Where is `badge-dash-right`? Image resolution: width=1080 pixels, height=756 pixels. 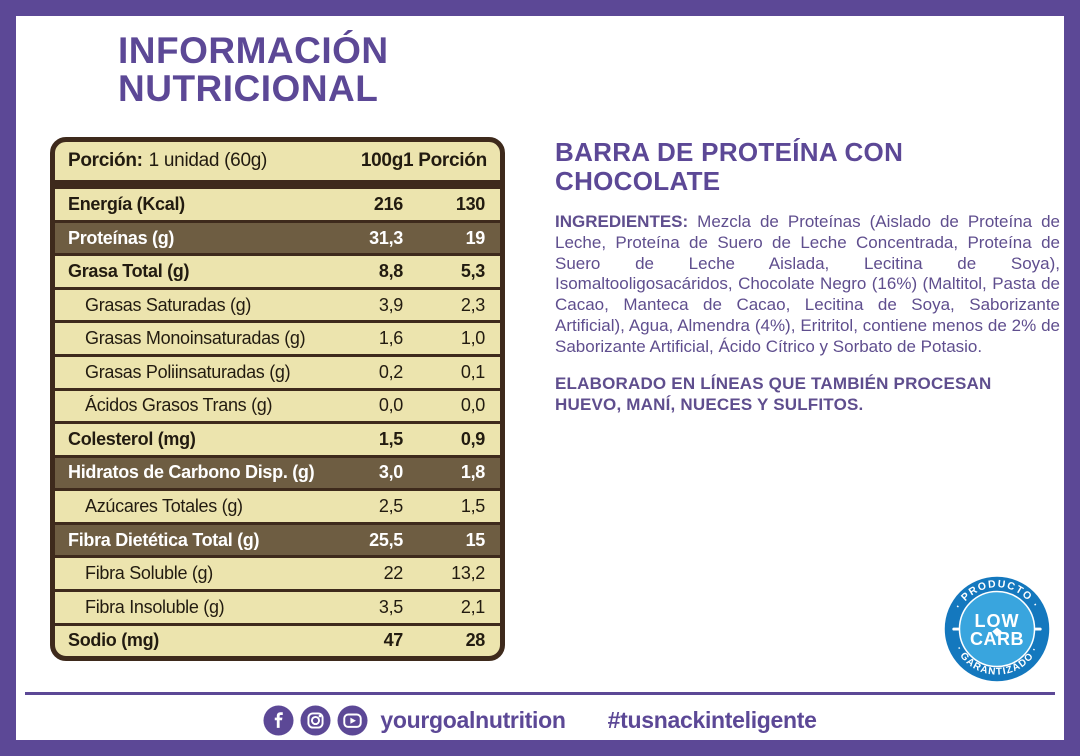 badge-dash-right is located at coordinates (1038, 629).